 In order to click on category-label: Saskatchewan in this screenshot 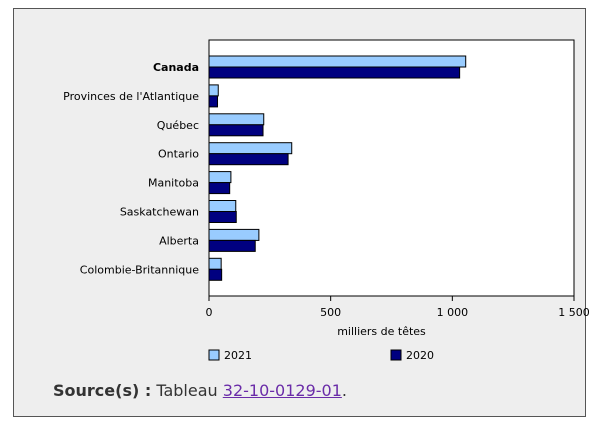, I will do `click(159, 212)`.